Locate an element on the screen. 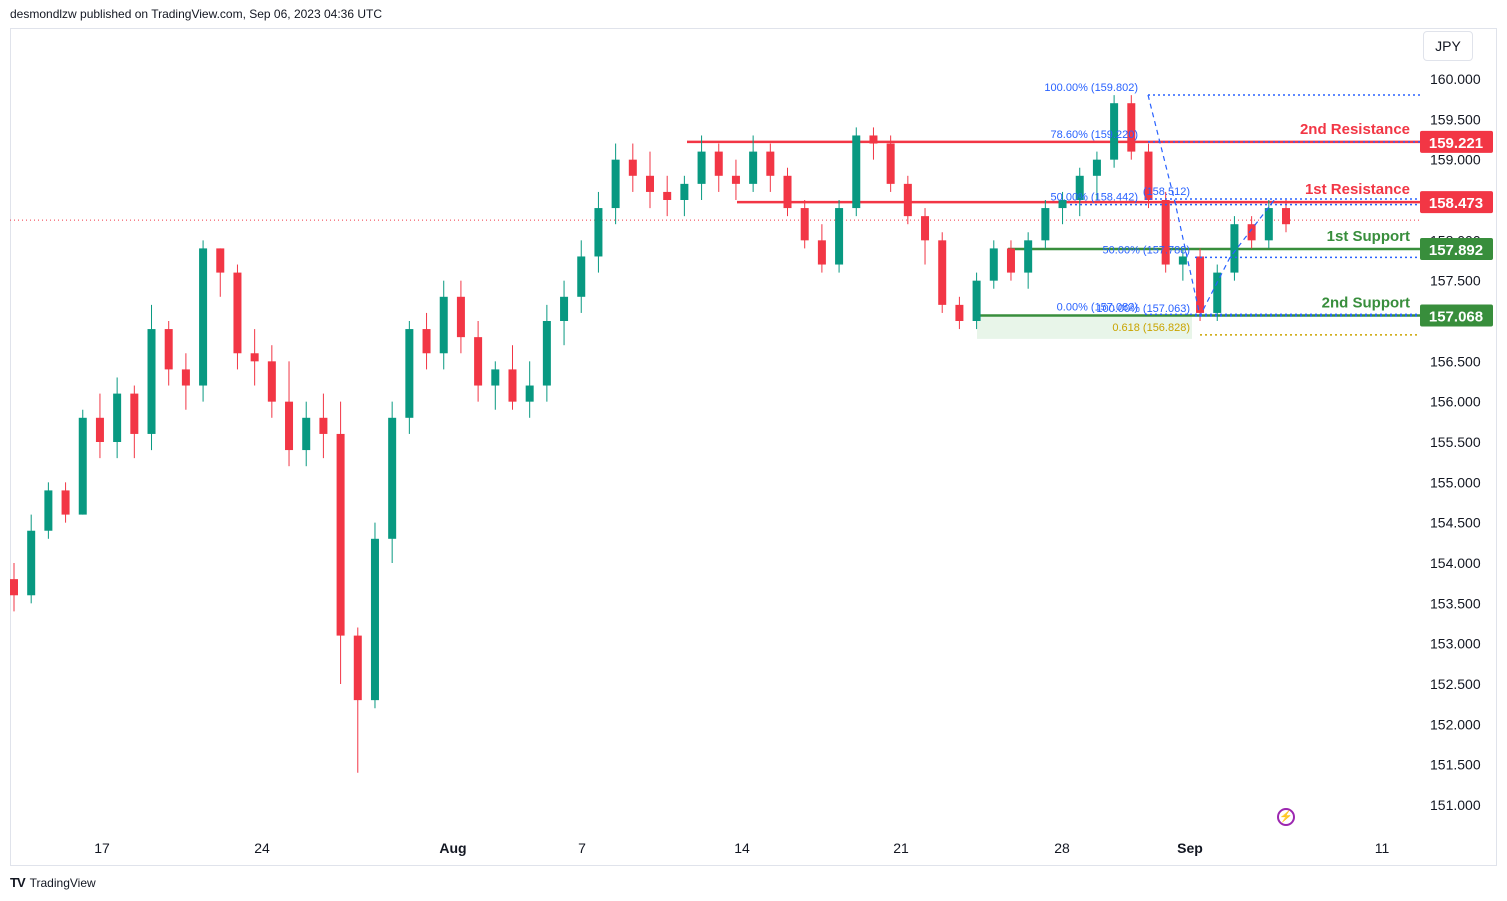 Image resolution: width=1507 pixels, height=901 pixels. x-tick-label: 7 is located at coordinates (582, 848).